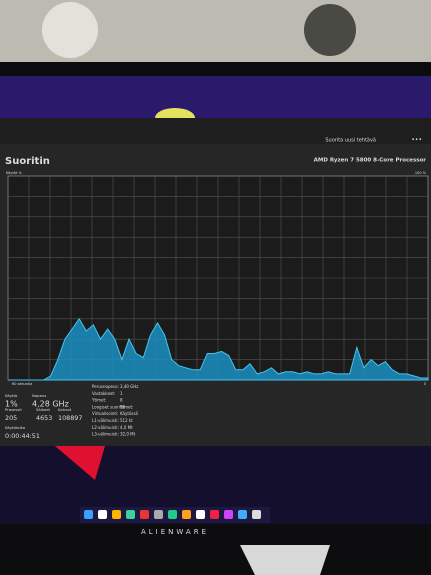 The height and width of the screenshot is (575, 431). What do you see at coordinates (27, 161) in the screenshot?
I see `page-title: Suoritin` at bounding box center [27, 161].